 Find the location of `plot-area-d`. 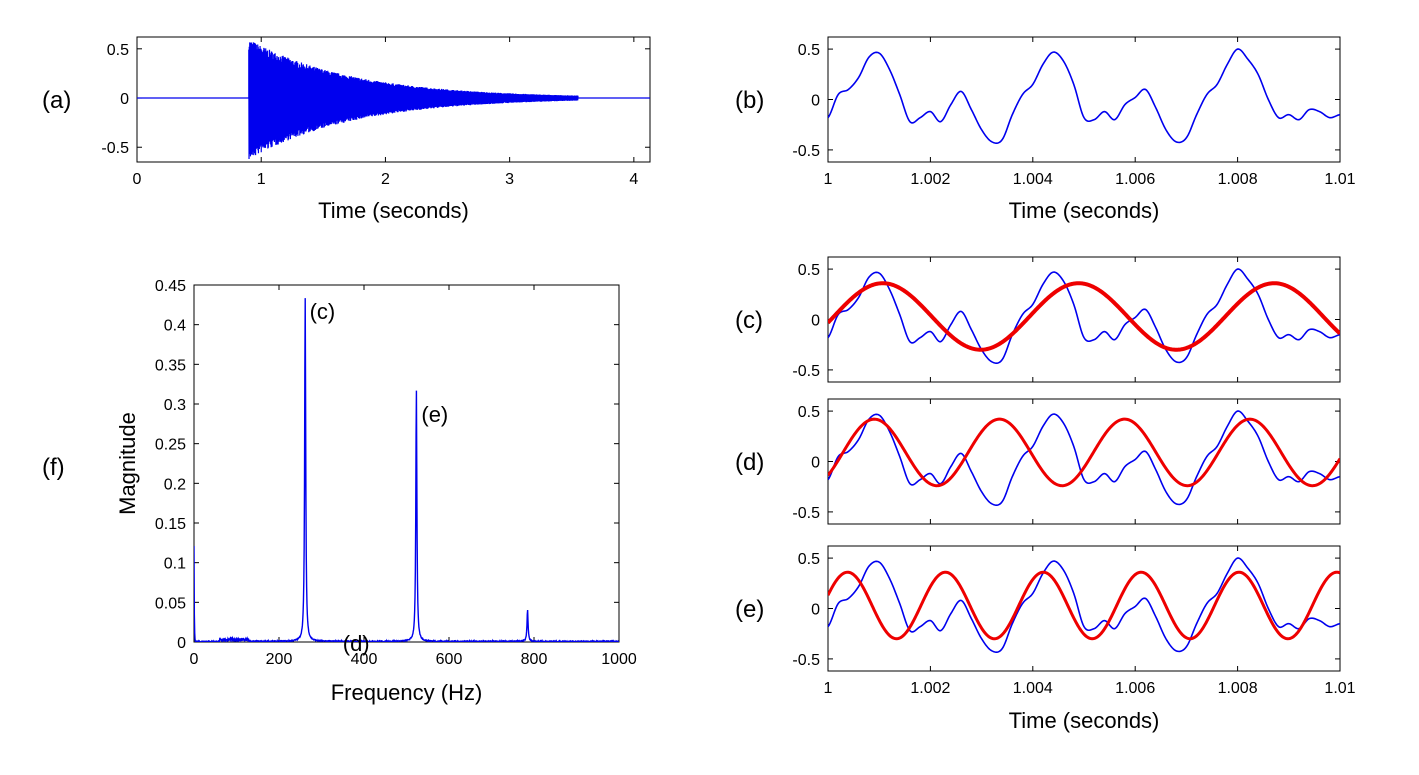

plot-area-d is located at coordinates (1084, 458).